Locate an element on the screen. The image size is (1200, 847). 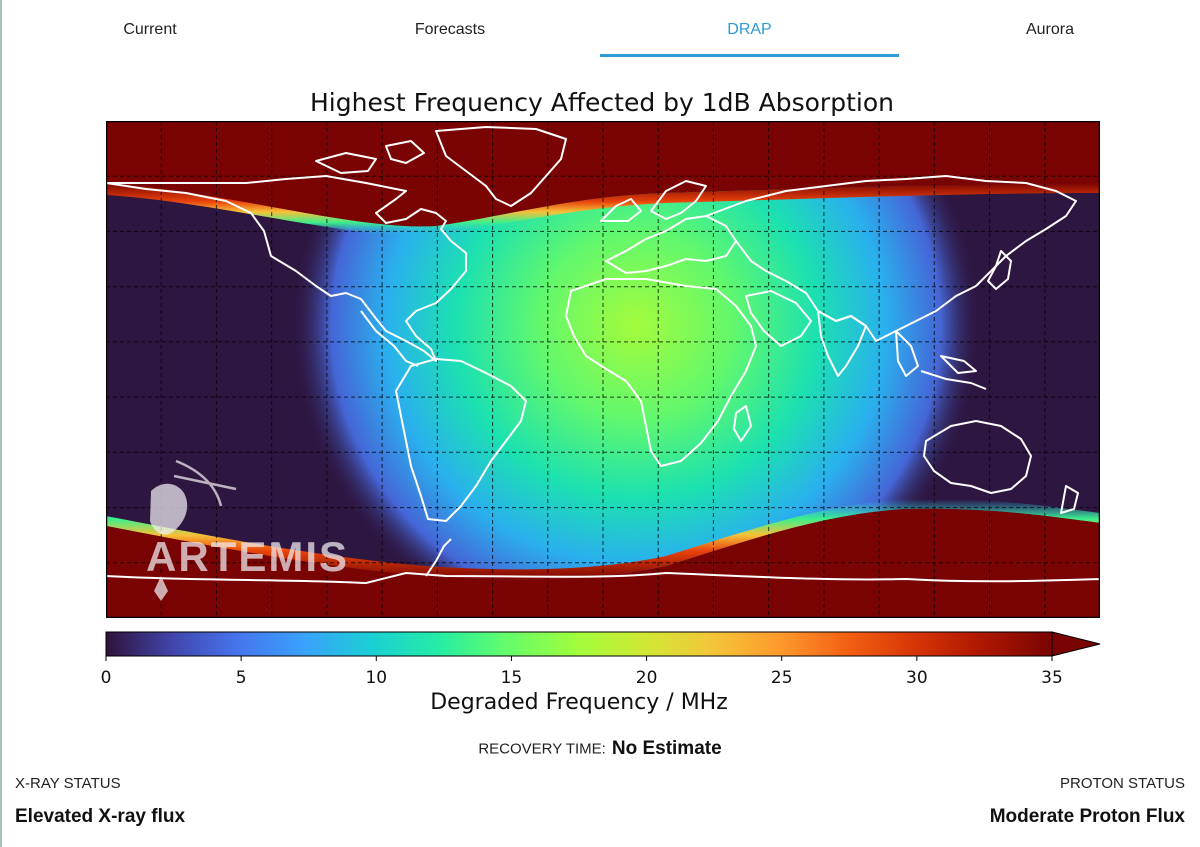
tab-aurora: Aurora is located at coordinates (1050, 29).